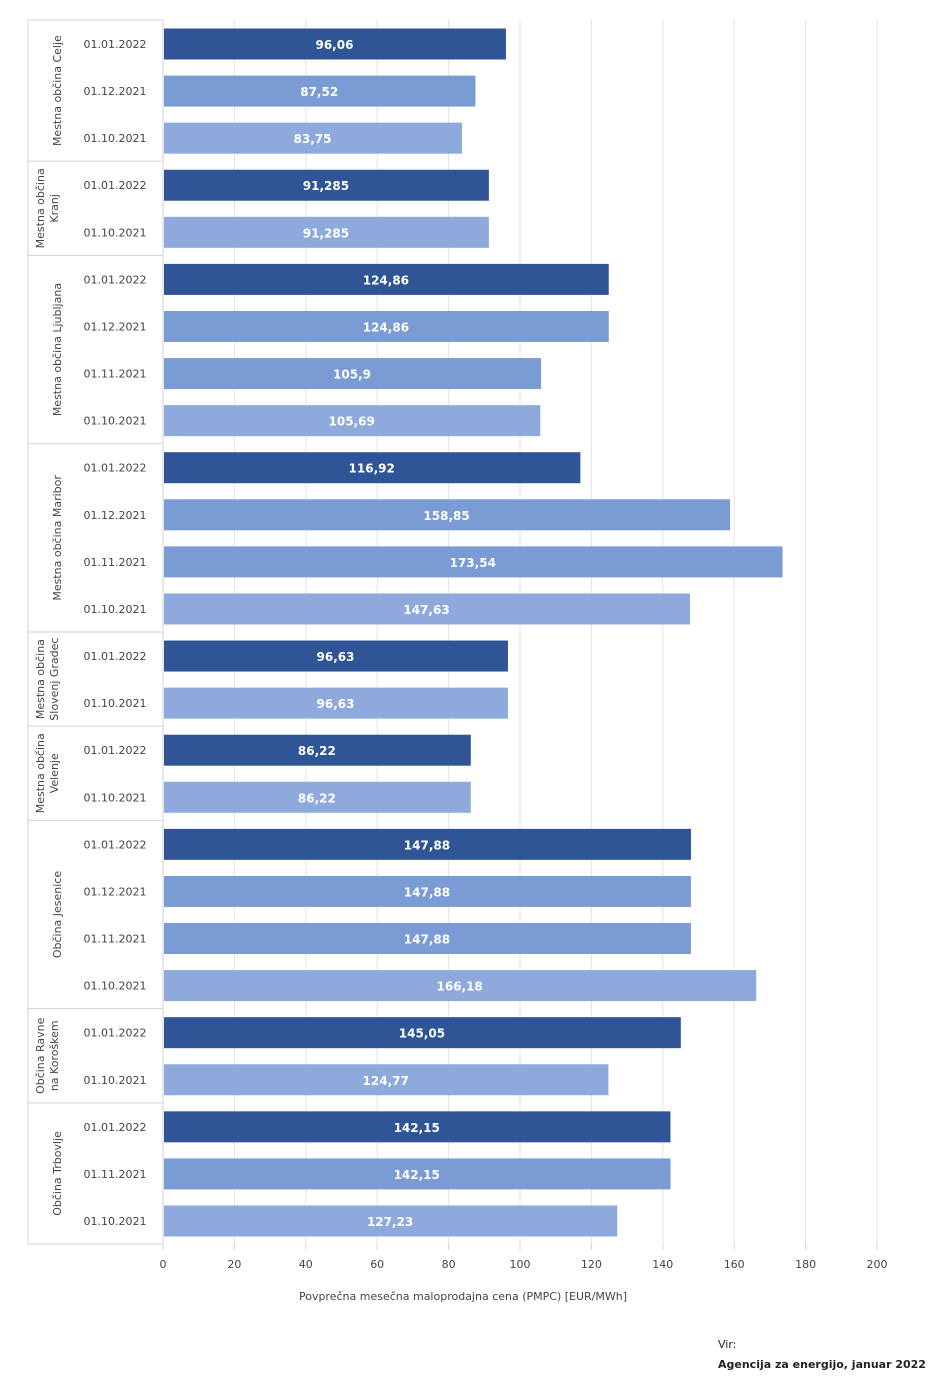 This screenshot has width=940, height=1390. Describe the element at coordinates (54, 208) in the screenshot. I see `group-label: Kranj` at that location.